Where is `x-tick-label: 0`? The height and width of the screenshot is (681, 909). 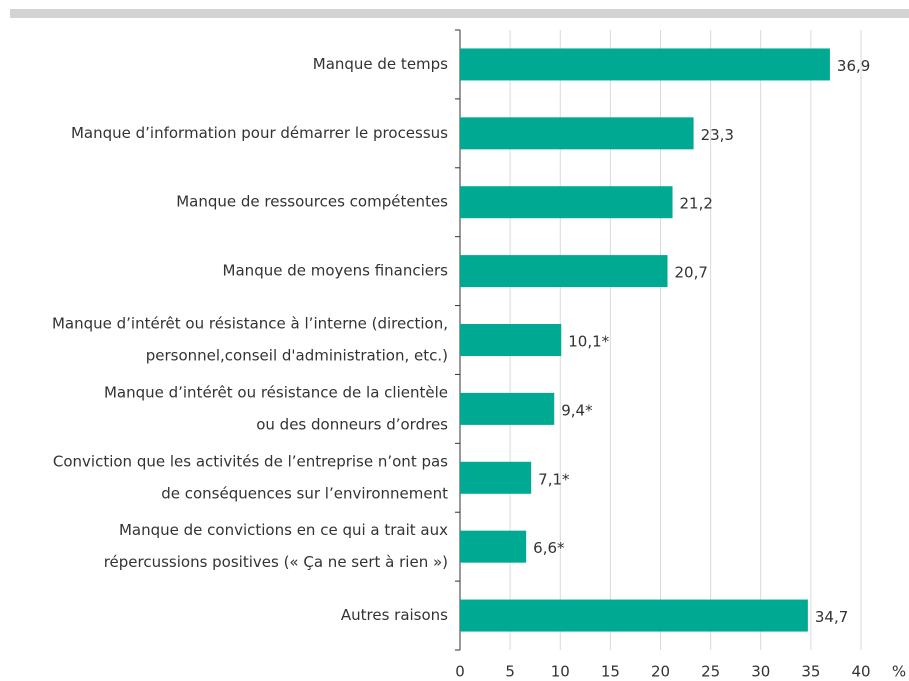 x-tick-label: 0 is located at coordinates (460, 672).